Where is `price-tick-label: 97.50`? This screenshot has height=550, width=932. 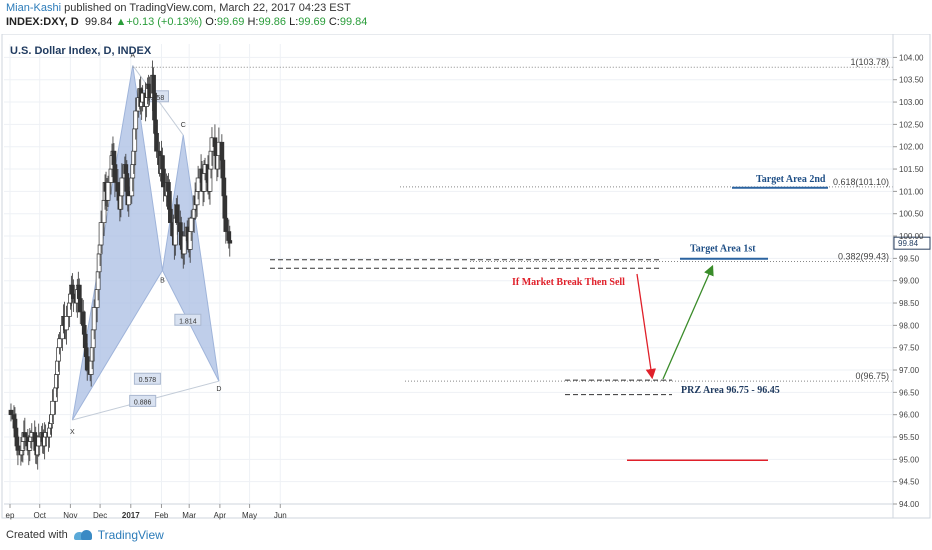
price-tick-label: 97.50 is located at coordinates (909, 348).